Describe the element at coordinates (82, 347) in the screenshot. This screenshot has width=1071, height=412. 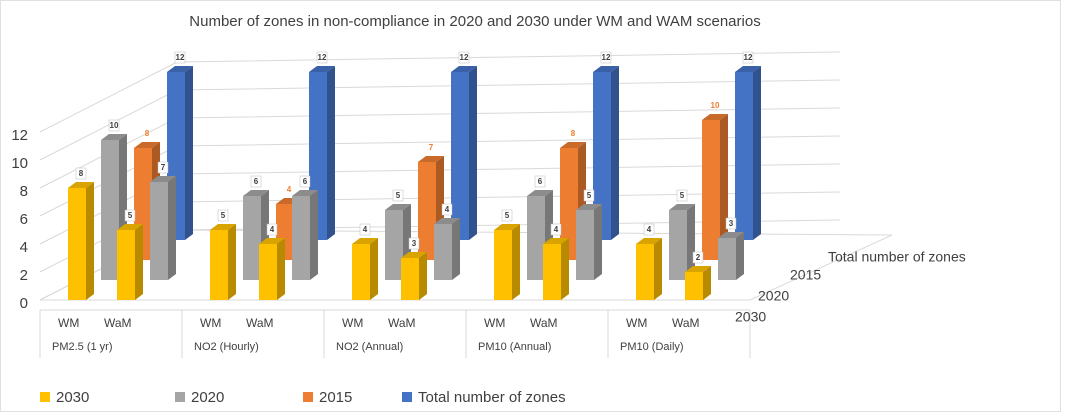
I see `x-group-label: PM2.5 (1 yr)` at that location.